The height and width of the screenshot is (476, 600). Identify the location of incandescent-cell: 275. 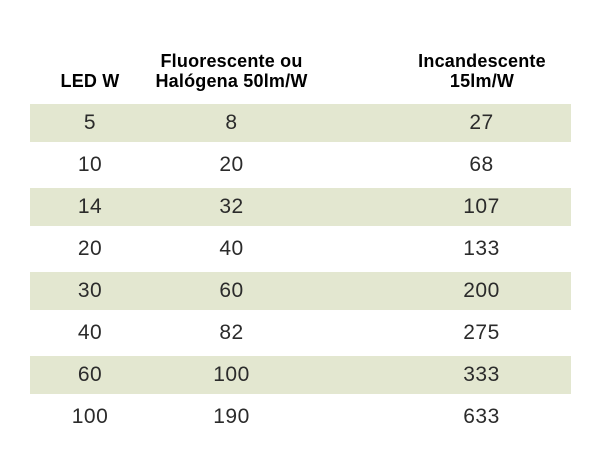
(481, 332).